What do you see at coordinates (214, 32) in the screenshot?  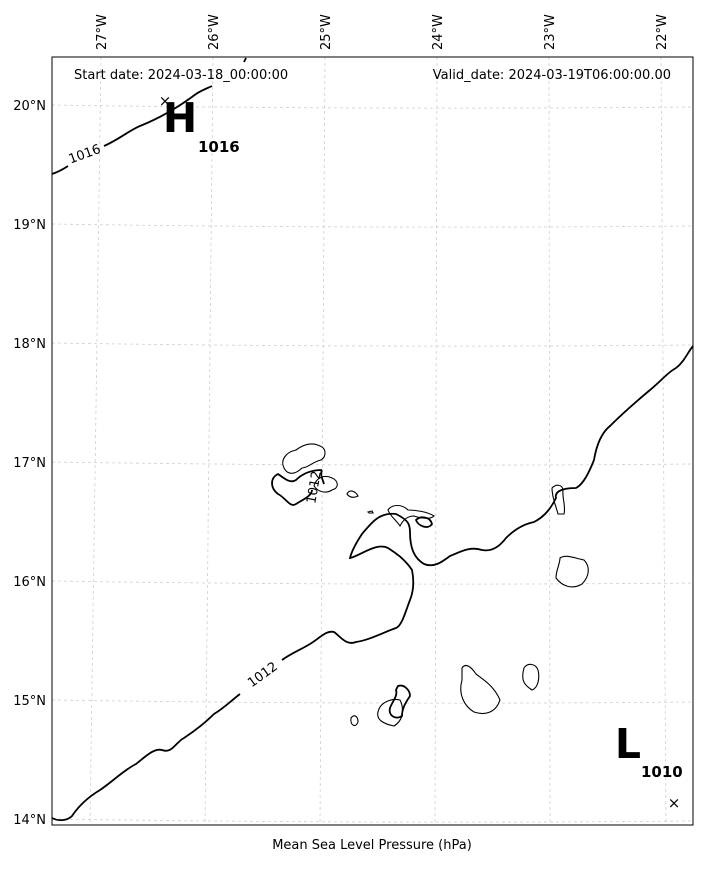 I see `lon-tick-26w: 26°W` at bounding box center [214, 32].